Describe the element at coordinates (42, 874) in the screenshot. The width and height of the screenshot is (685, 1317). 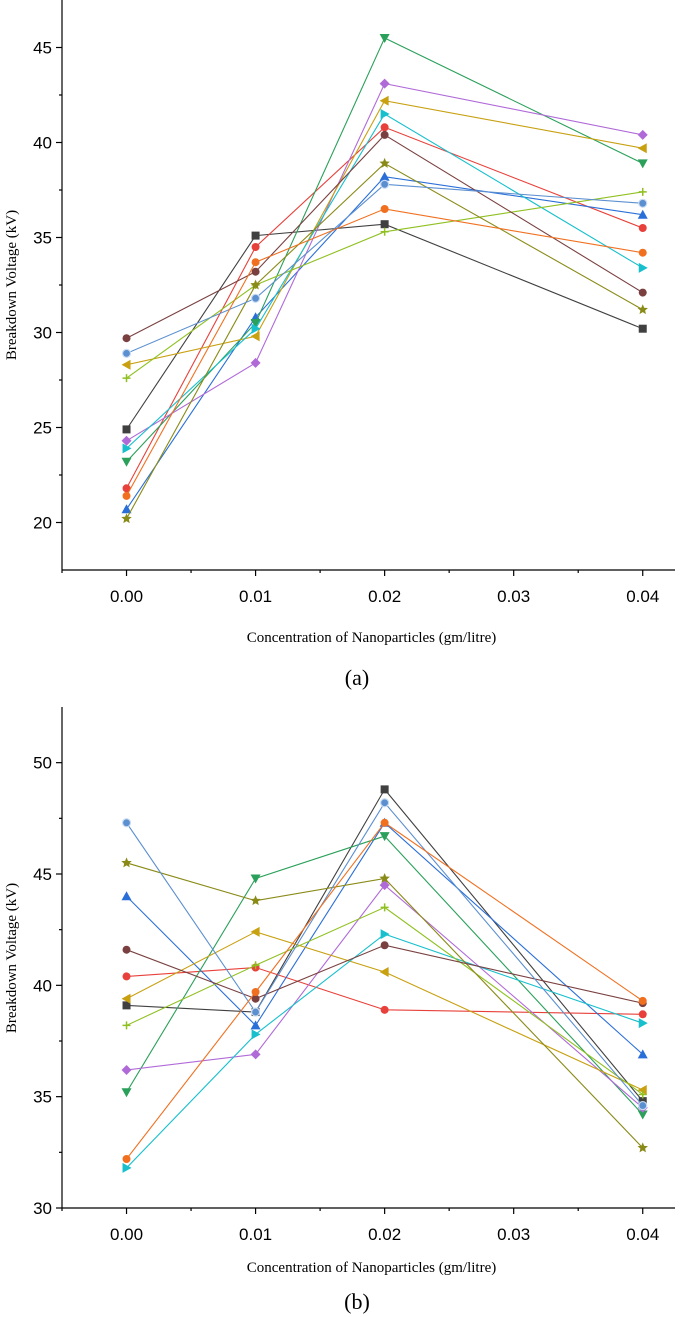
I see `y-tick-label: 45` at that location.